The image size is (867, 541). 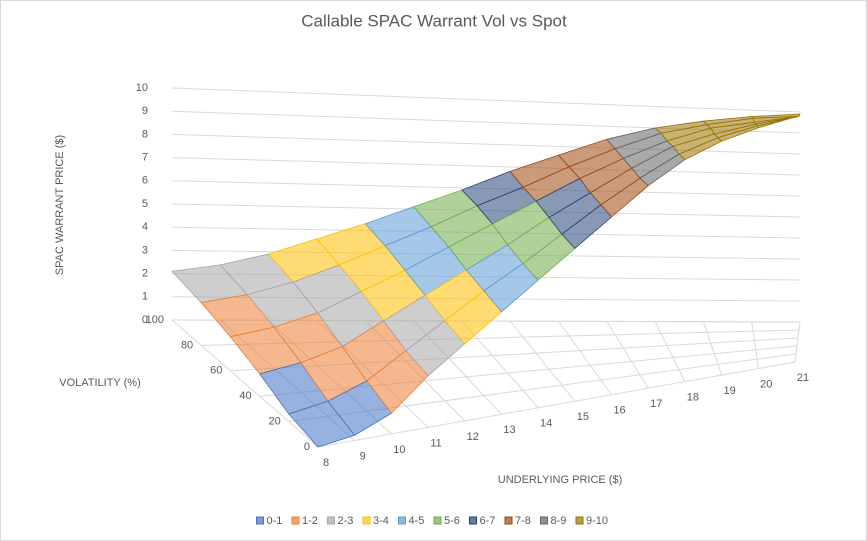 What do you see at coordinates (326, 463) in the screenshot?
I see `x-tick-label: 8` at bounding box center [326, 463].